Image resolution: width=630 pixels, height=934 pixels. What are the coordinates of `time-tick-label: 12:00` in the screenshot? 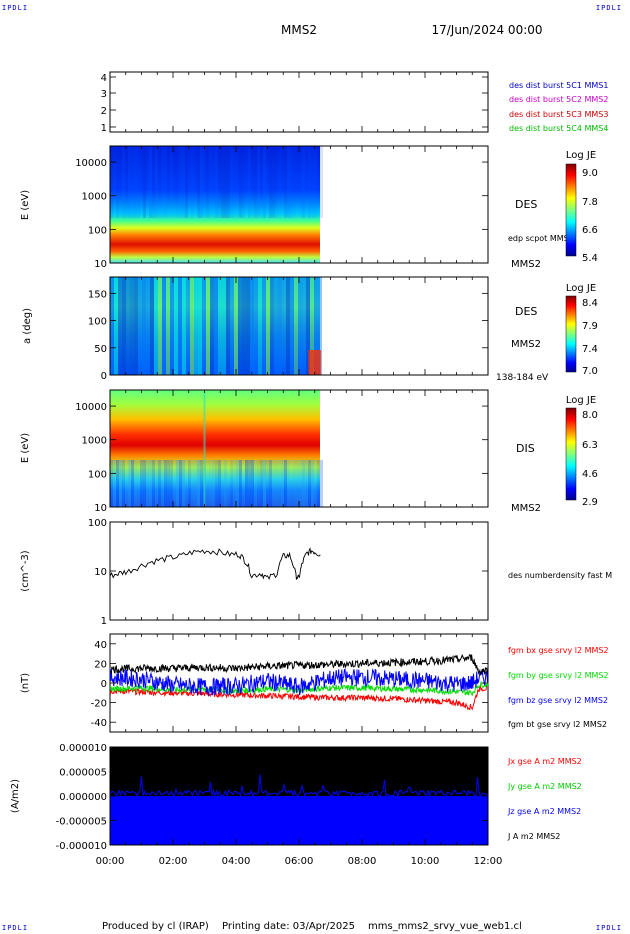 It's located at (488, 861).